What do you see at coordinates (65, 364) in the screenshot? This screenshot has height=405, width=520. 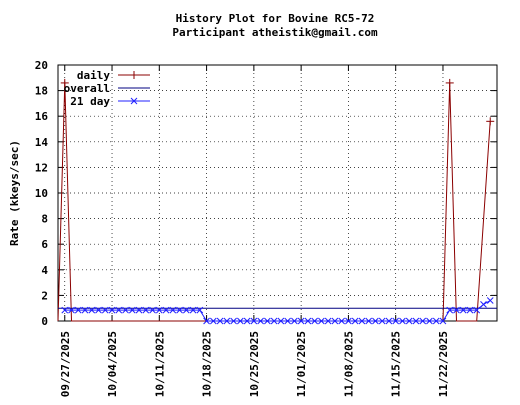 I see `x-tick-label: 09/27/2025` at bounding box center [65, 364].